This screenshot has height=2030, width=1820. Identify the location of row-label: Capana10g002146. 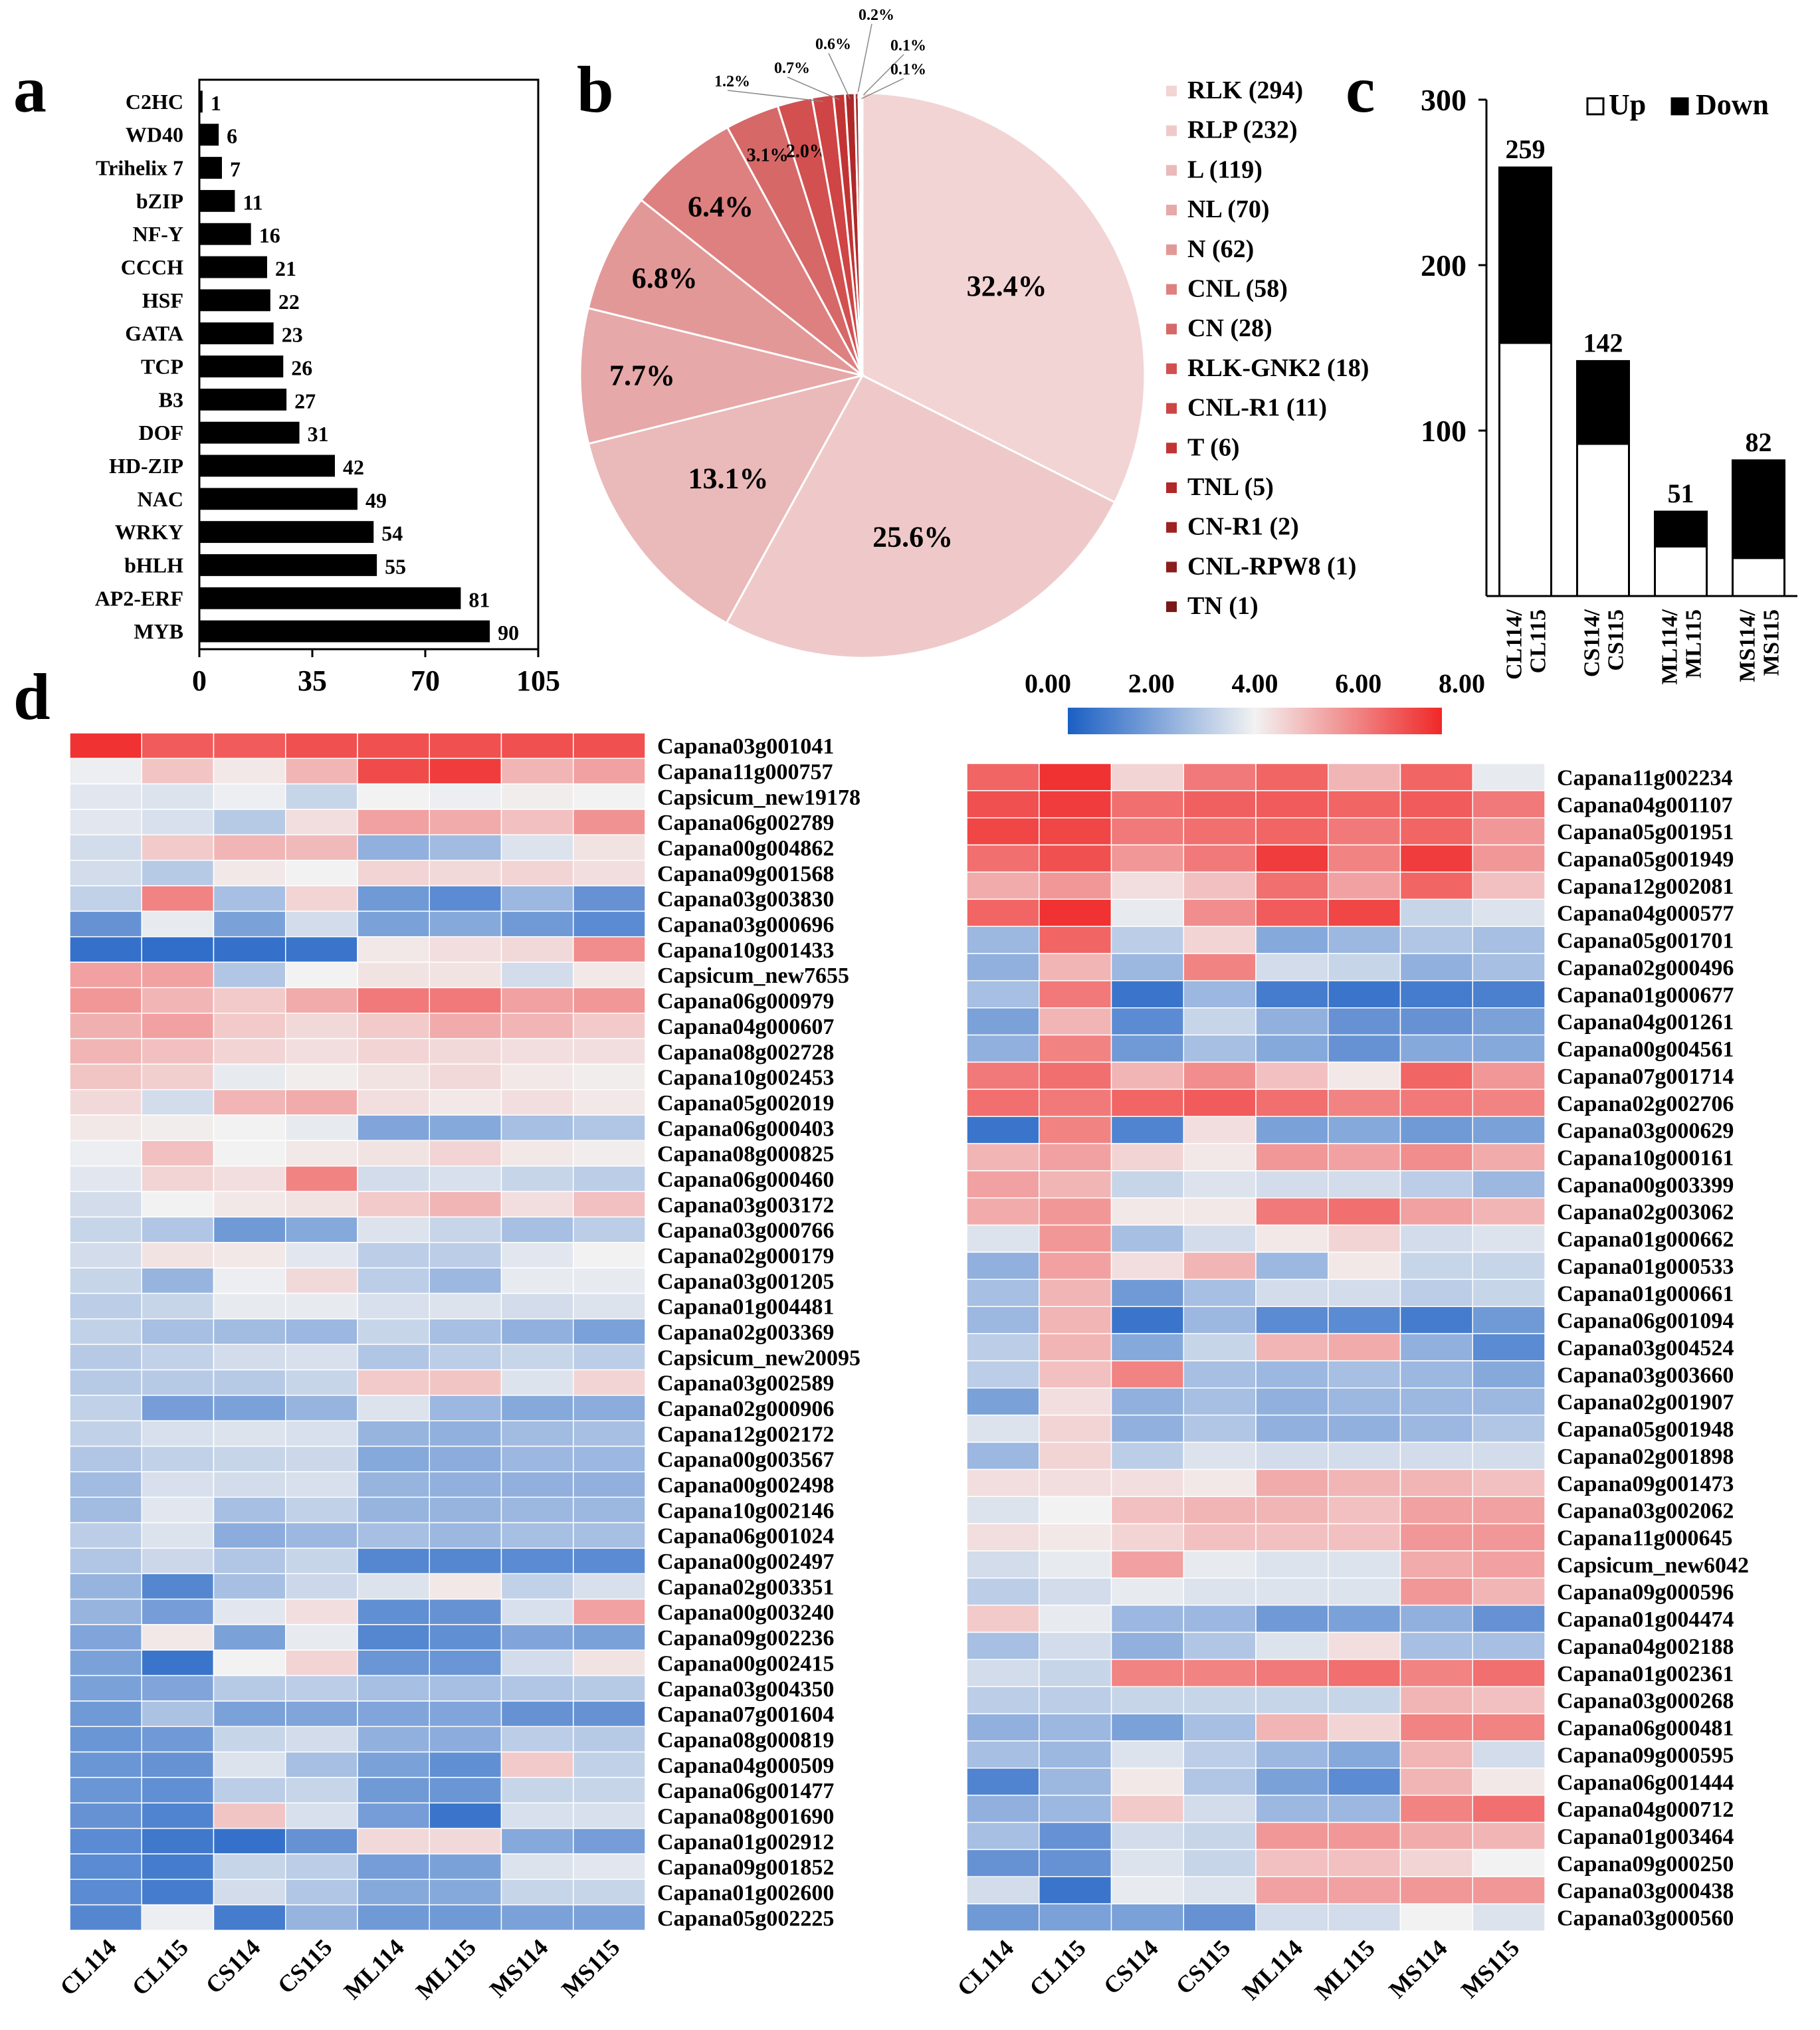
(745, 1511).